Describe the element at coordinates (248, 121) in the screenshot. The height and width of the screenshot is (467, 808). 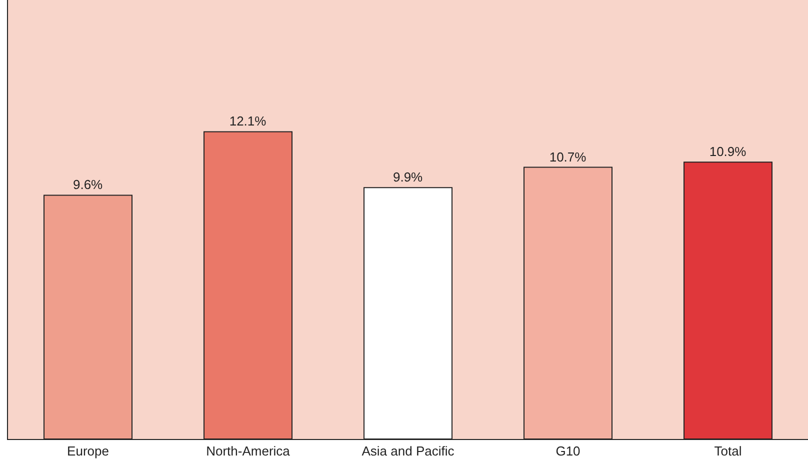
I see `data-label: 12.1%` at that location.